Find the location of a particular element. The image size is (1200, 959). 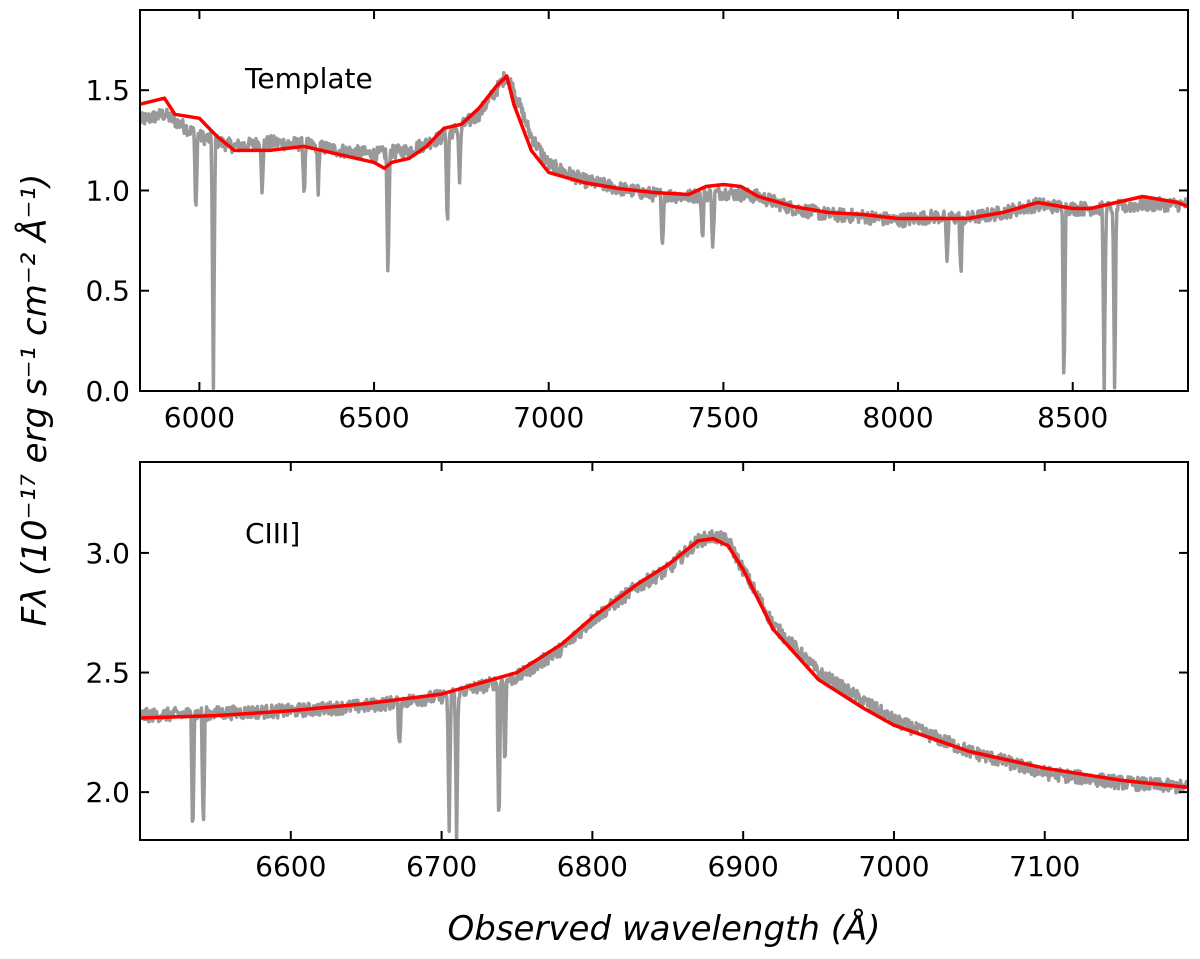

template-panel-label: Template is located at coordinates (308, 78).